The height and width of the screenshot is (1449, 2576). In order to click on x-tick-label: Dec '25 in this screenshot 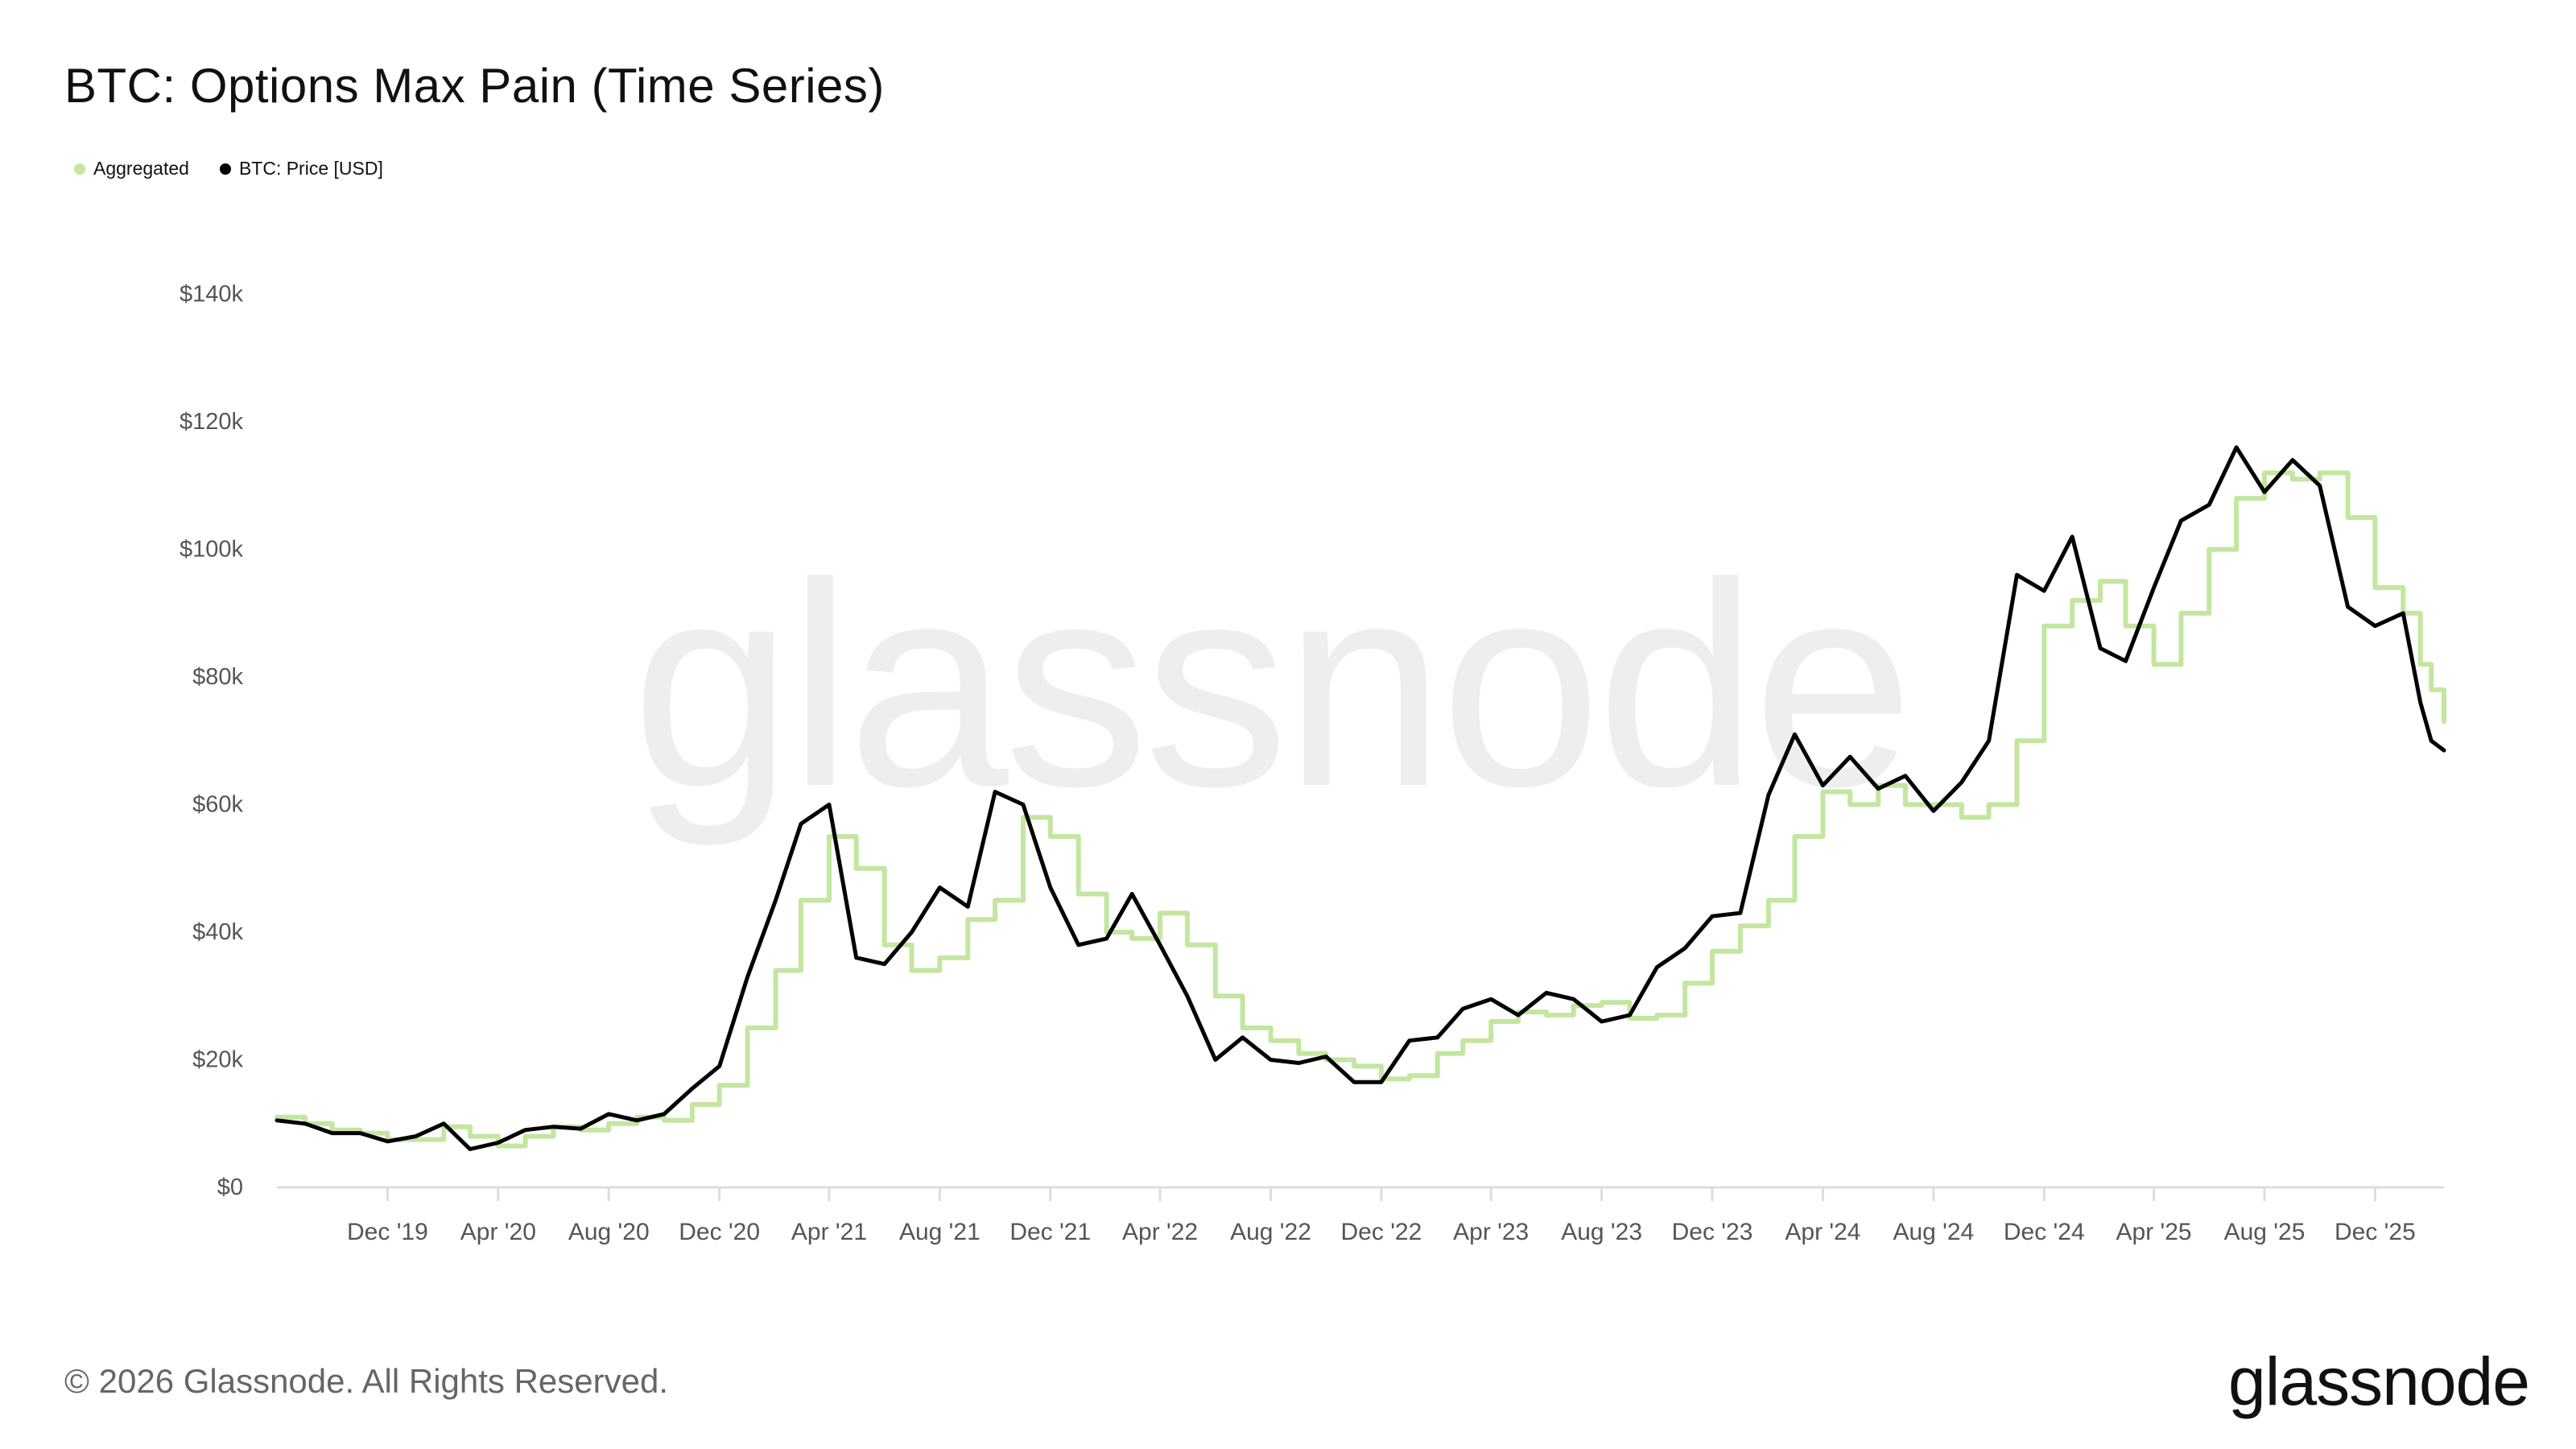, I will do `click(2375, 1232)`.